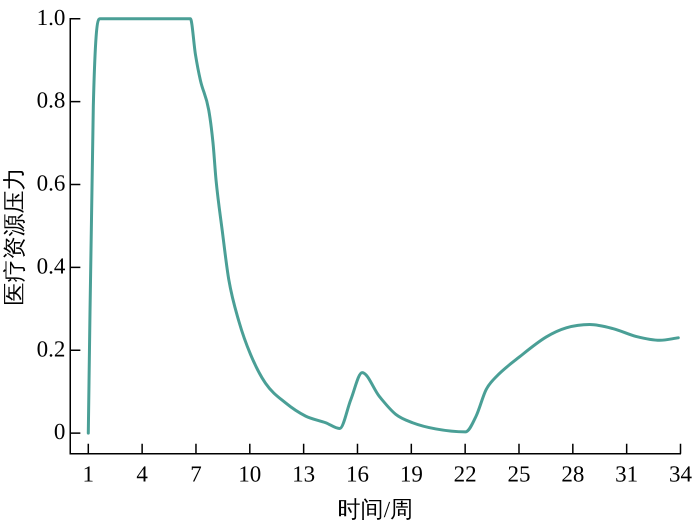 The height and width of the screenshot is (525, 700). I want to click on y-tick-label: 1.0, so click(51, 17).